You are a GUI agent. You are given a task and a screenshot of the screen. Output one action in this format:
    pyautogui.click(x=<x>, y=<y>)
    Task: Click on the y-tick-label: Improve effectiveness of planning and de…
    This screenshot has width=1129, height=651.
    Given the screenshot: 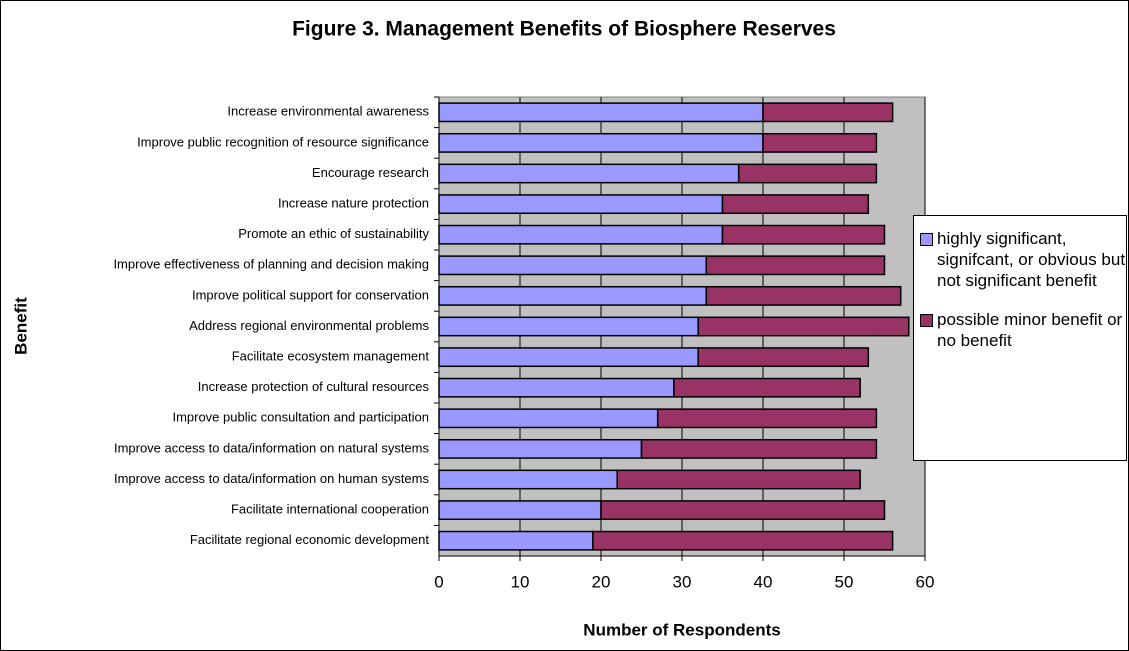 What is the action you would take?
    pyautogui.click(x=271, y=264)
    